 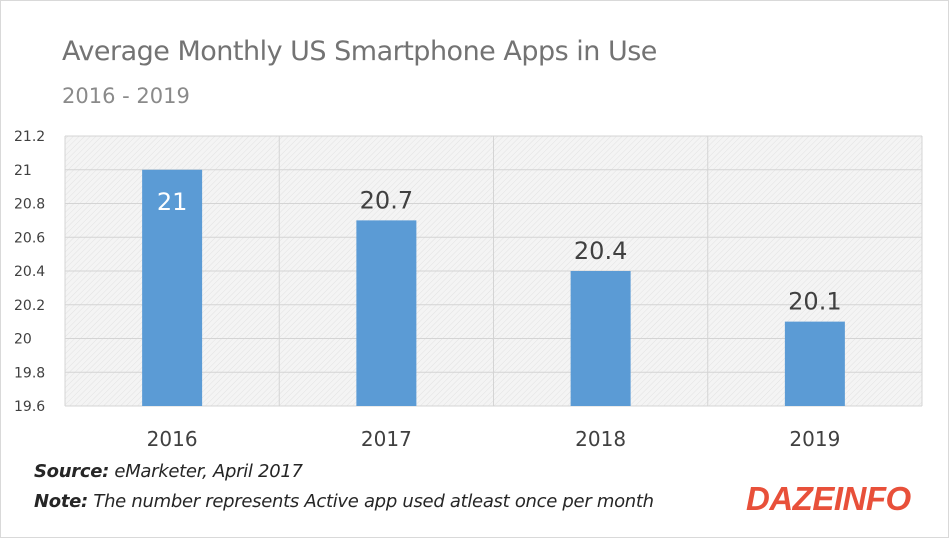 I want to click on data-label-2017: 20.7, so click(x=386, y=200).